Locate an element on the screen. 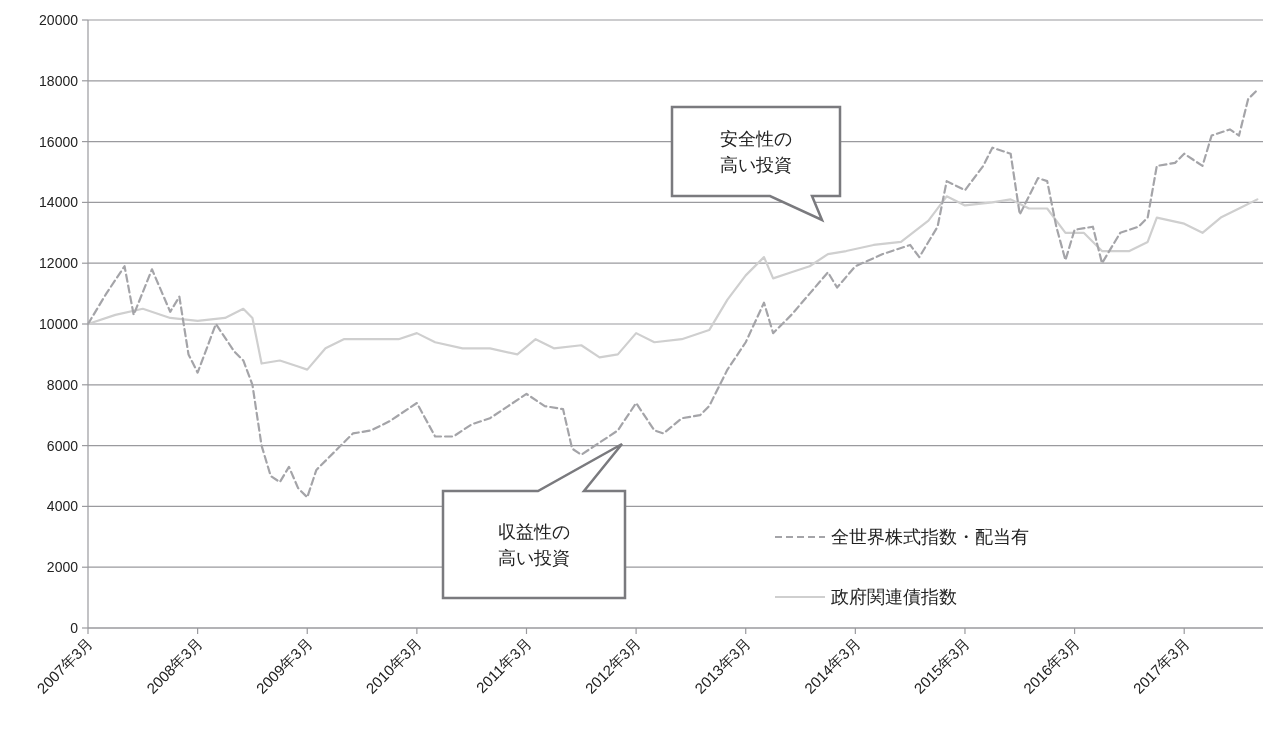  y-tick-label: 16000 is located at coordinates (59, 141).